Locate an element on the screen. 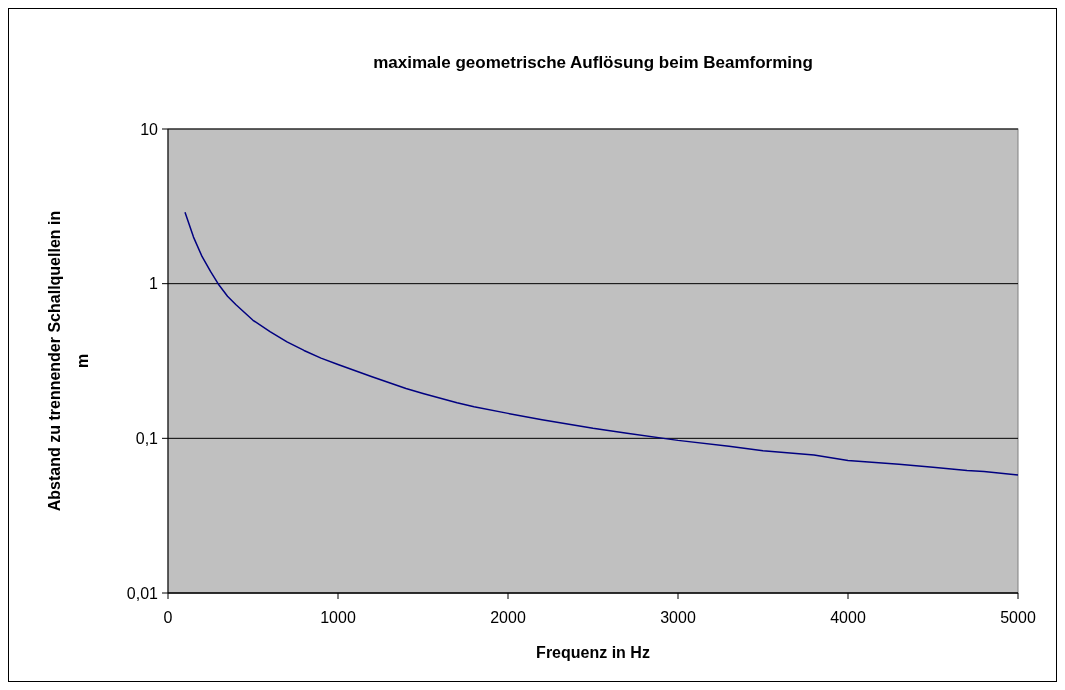  x-tick-label: 1000 is located at coordinates (338, 617).